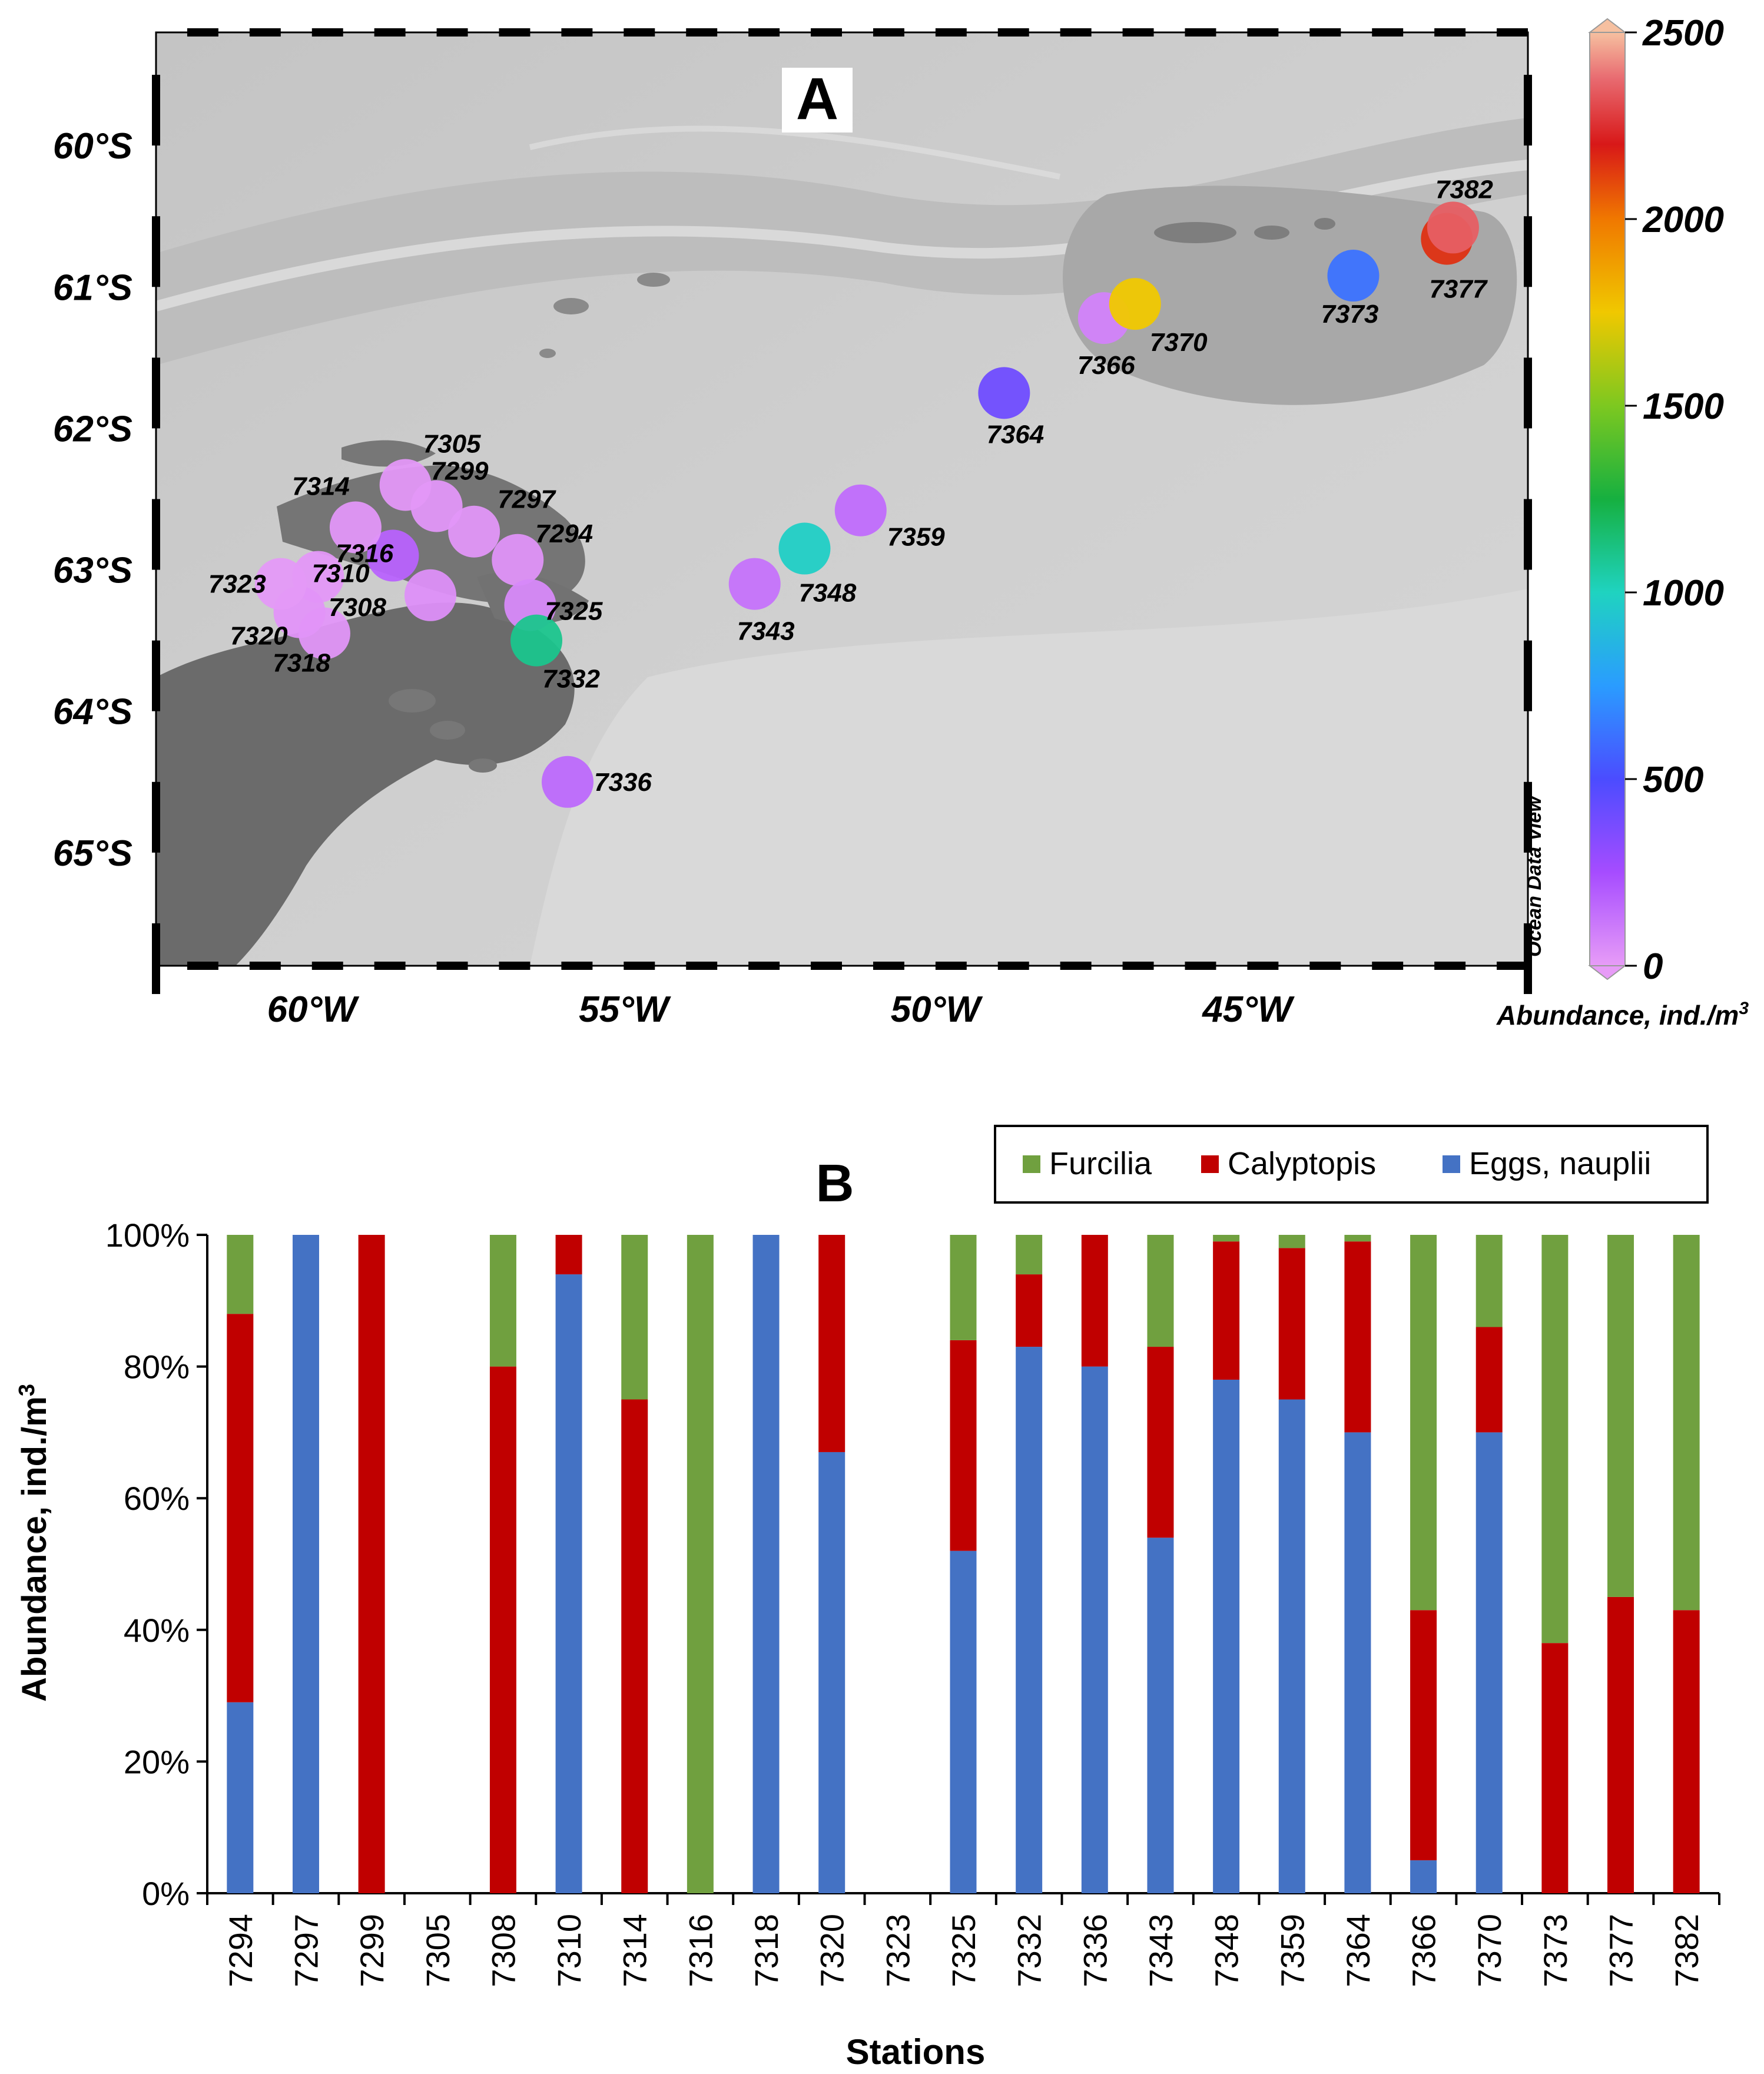 This screenshot has height=2074, width=1764. I want to click on x-tick-label: 7343, so click(1160, 1951).